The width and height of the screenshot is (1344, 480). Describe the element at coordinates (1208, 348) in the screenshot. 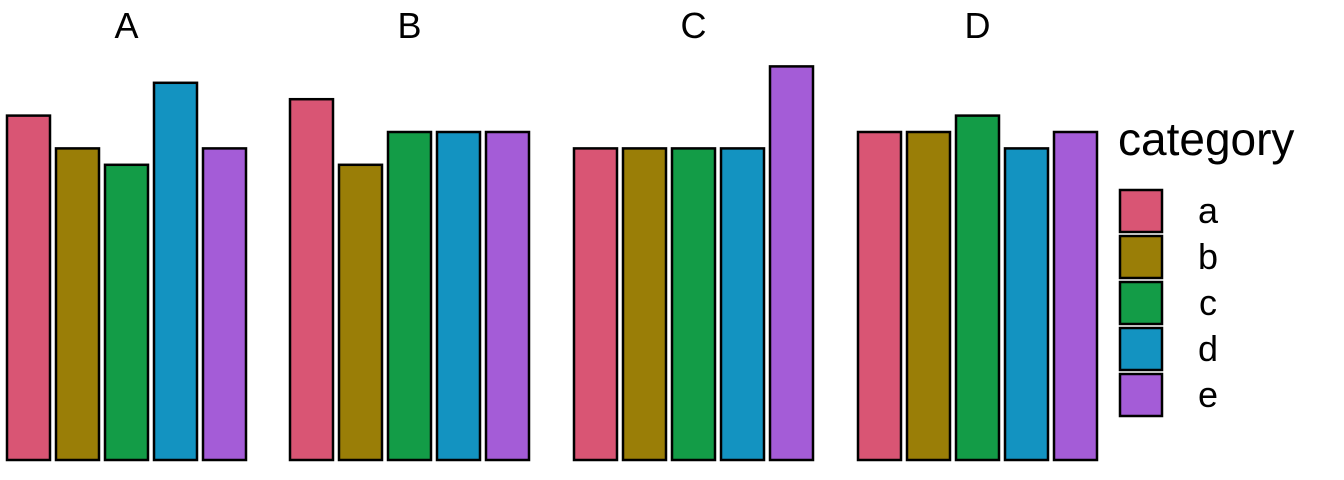

I see `legend-label-d: d` at that location.